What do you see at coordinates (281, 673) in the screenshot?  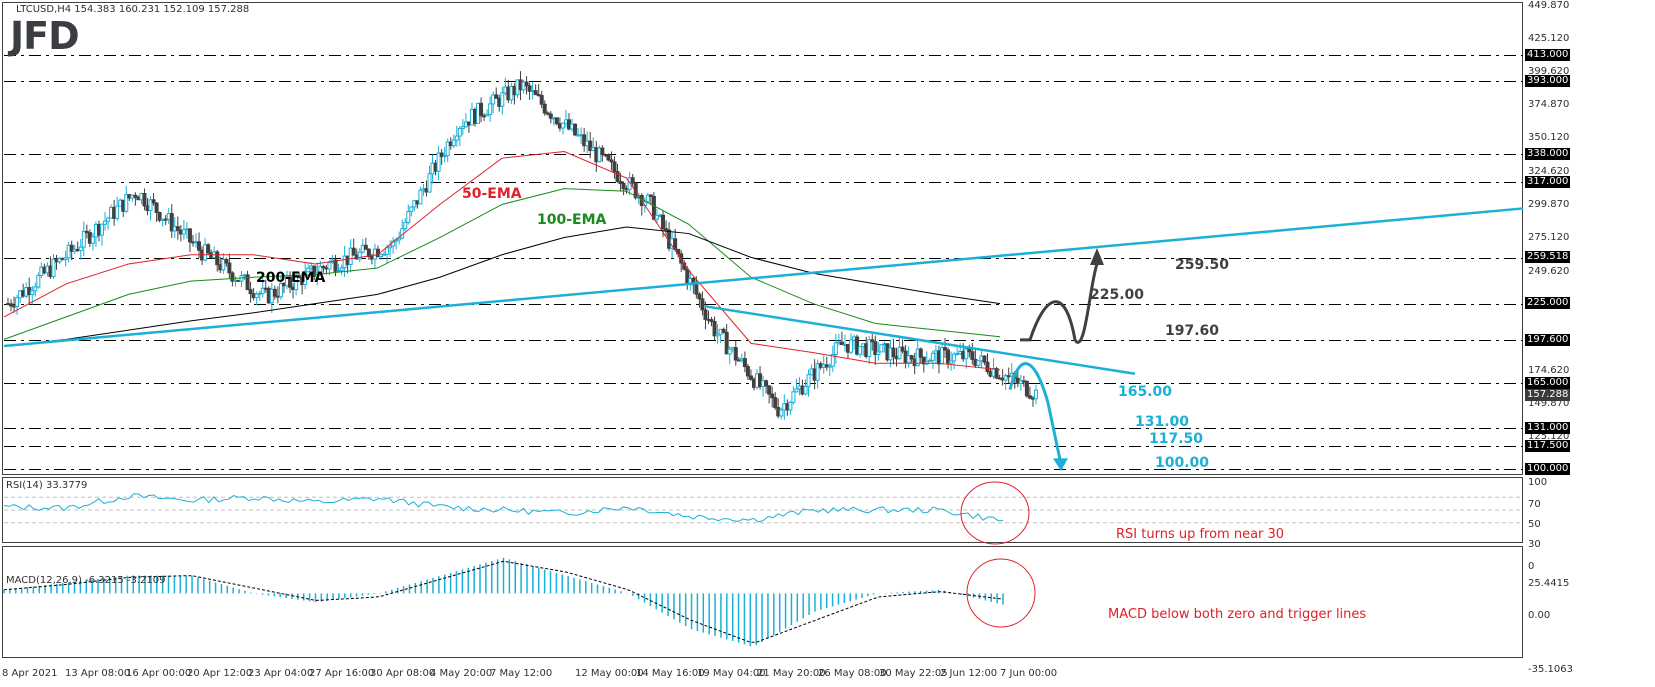 I see `time-tick: 23 Apr 04:00` at bounding box center [281, 673].